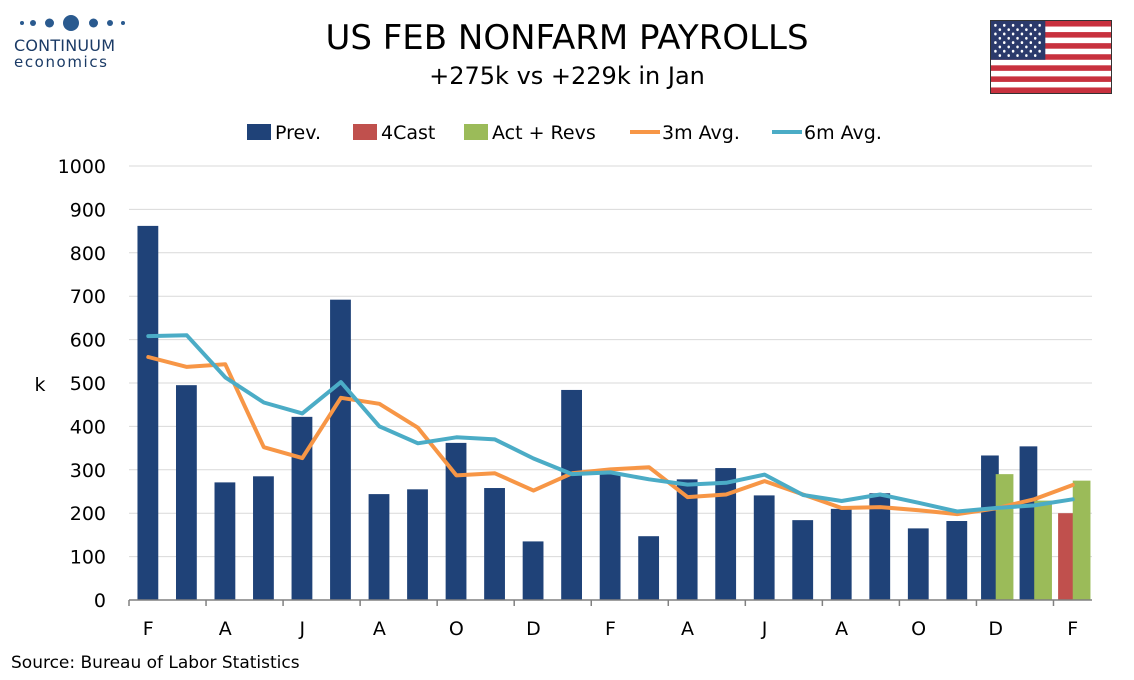 This screenshot has width=1134, height=680. Describe the element at coordinates (100, 601) in the screenshot. I see `y-tick-label: 0` at that location.